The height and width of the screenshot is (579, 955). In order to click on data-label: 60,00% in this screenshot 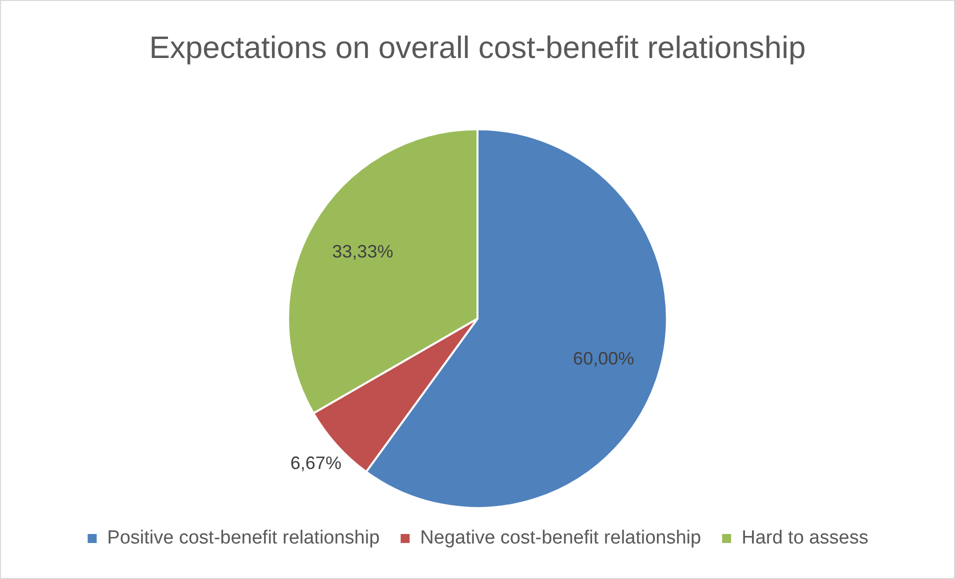, I will do `click(603, 358)`.